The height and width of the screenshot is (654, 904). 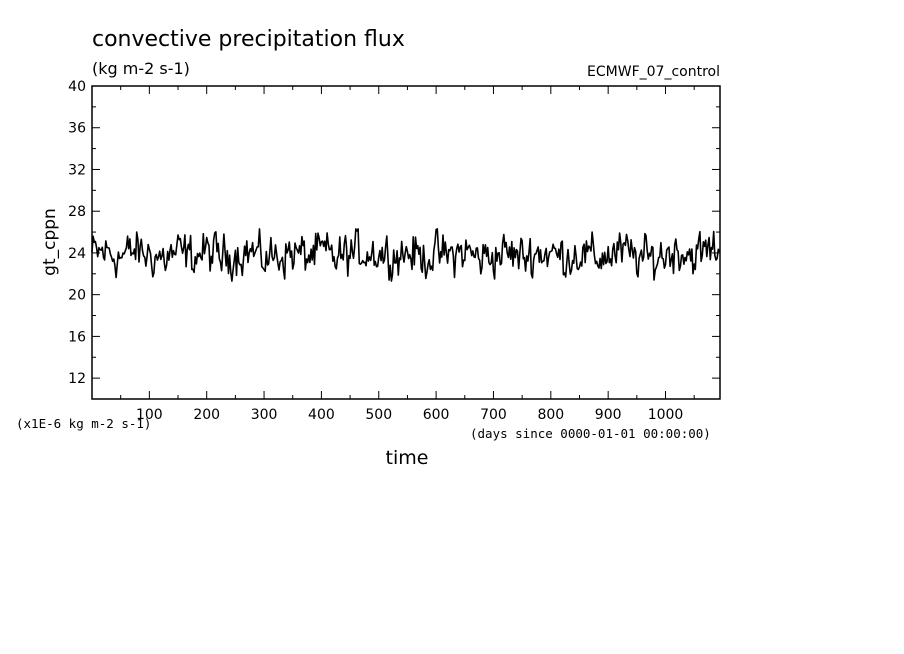 I want to click on x-tick-label: 400, so click(x=321, y=415).